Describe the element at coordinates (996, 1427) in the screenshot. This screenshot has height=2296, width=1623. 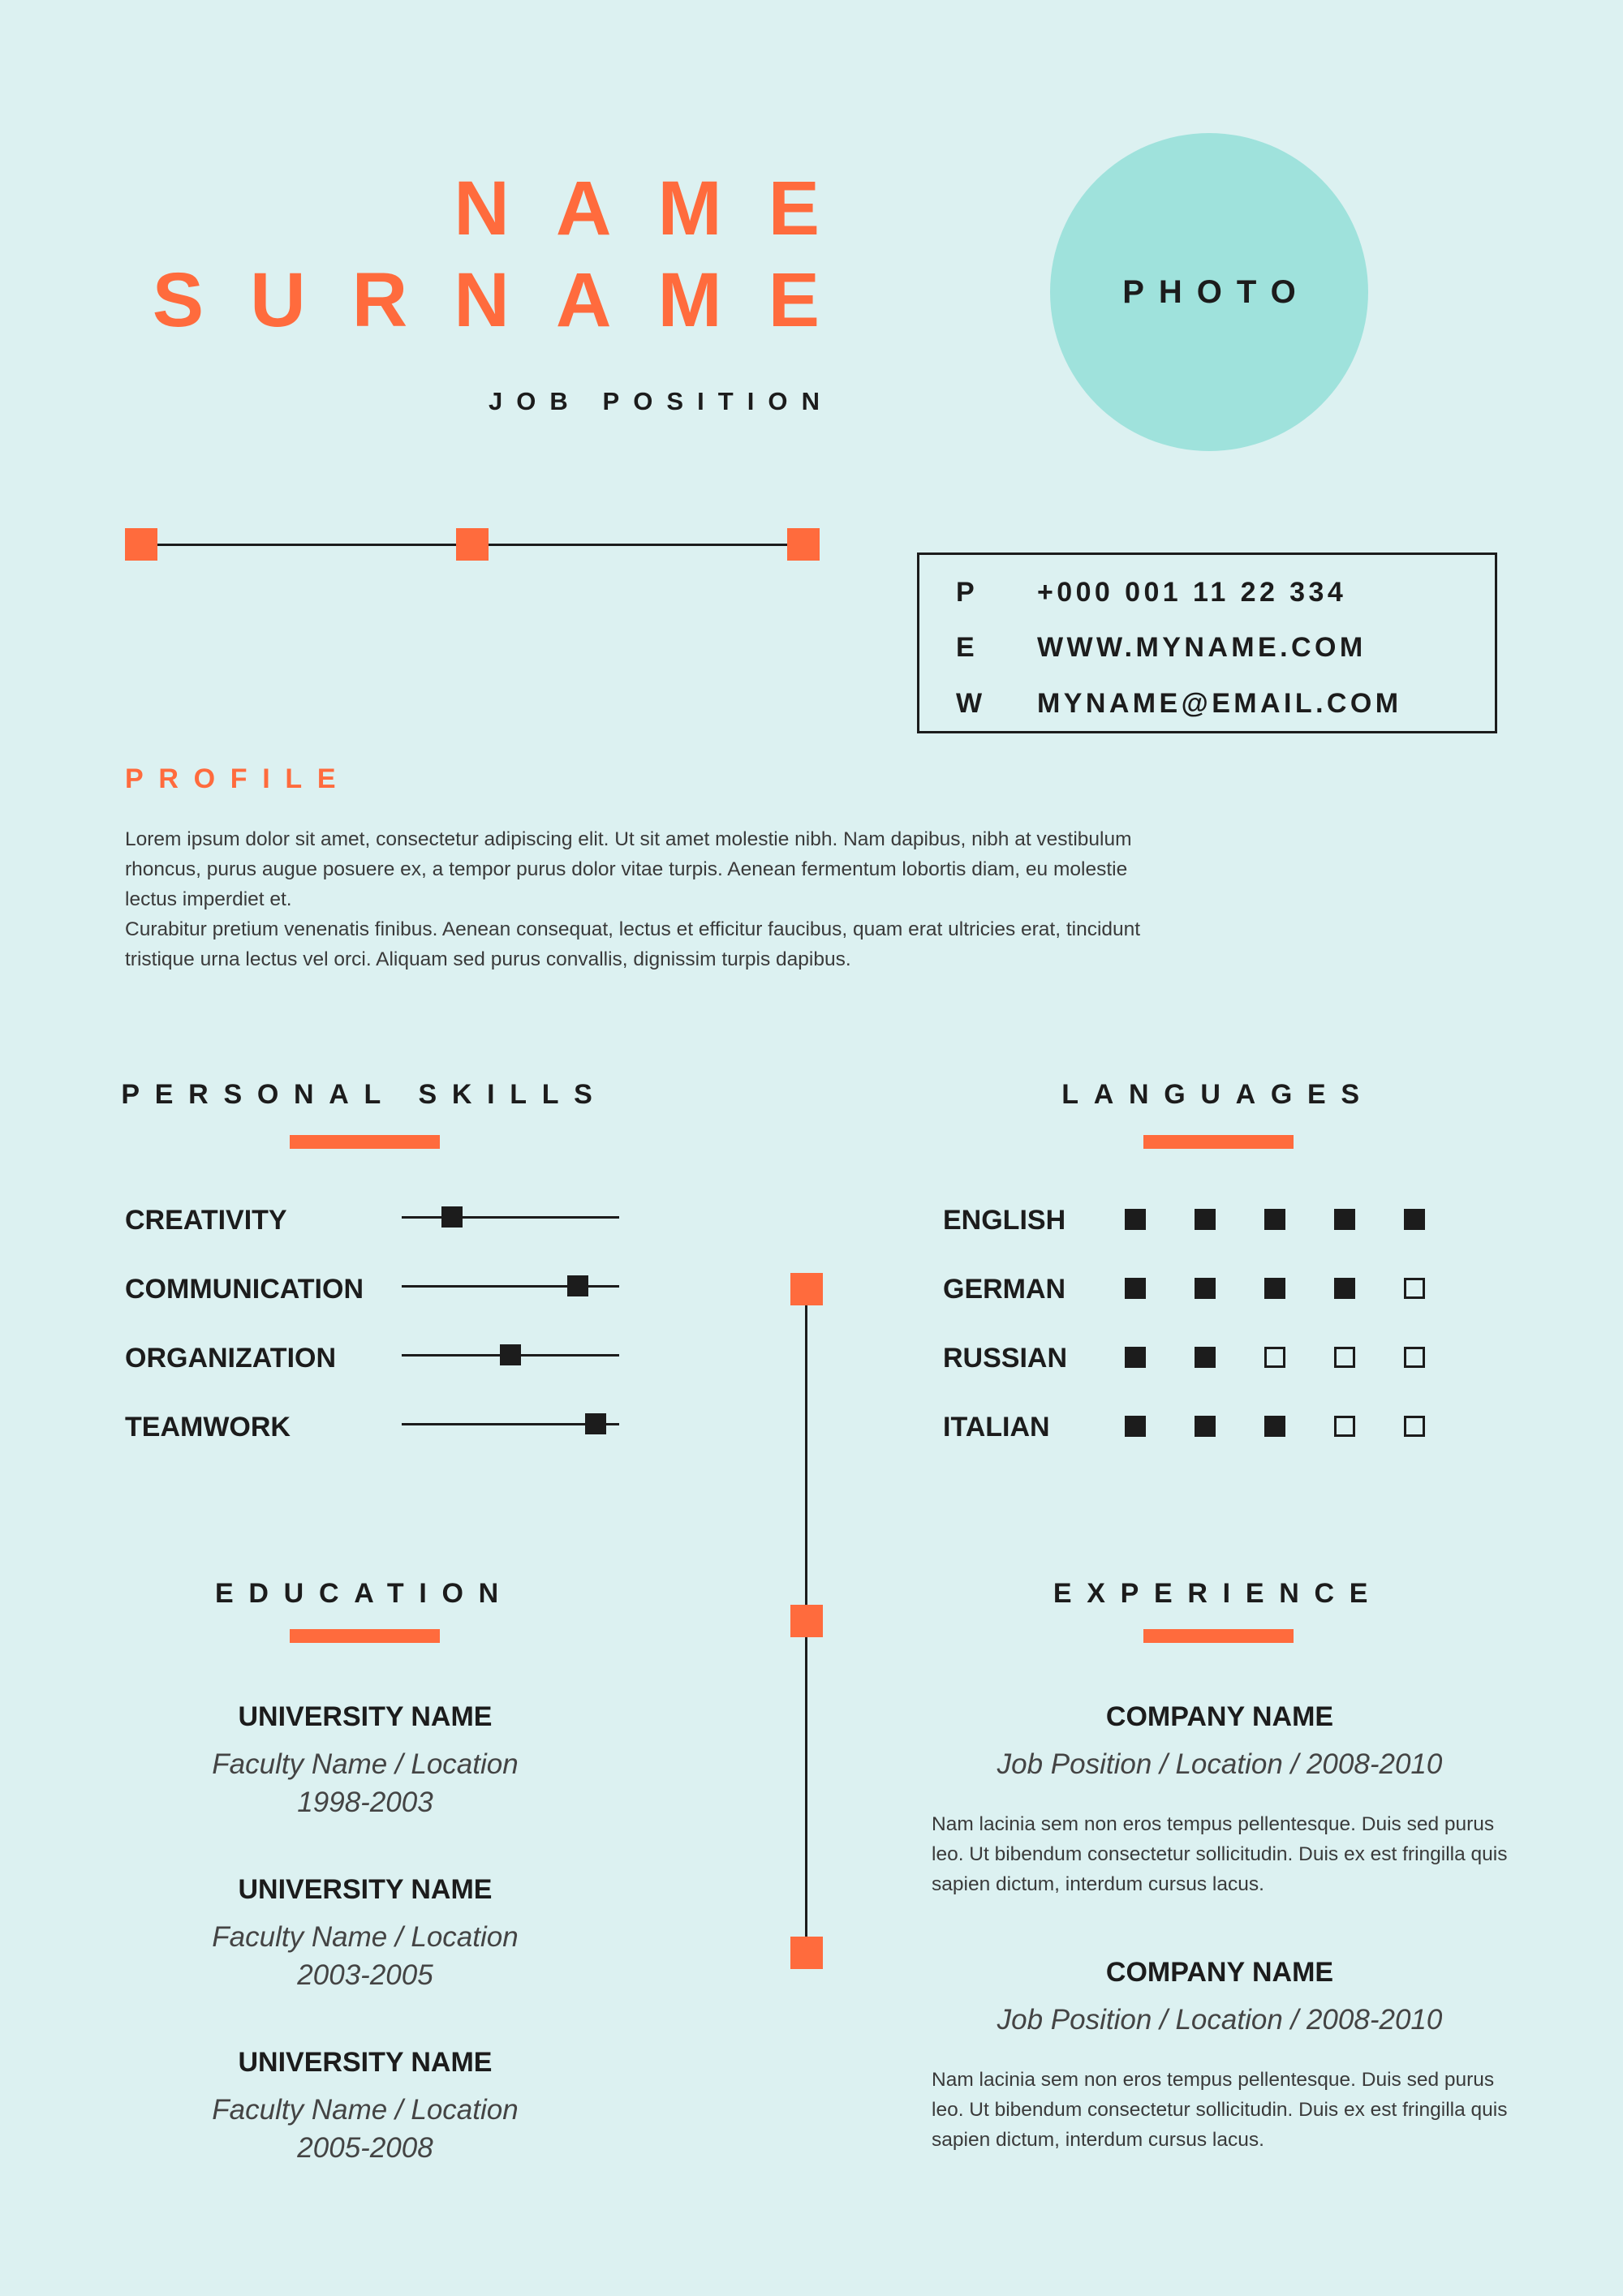
I see `language-label: ITALIAN` at that location.